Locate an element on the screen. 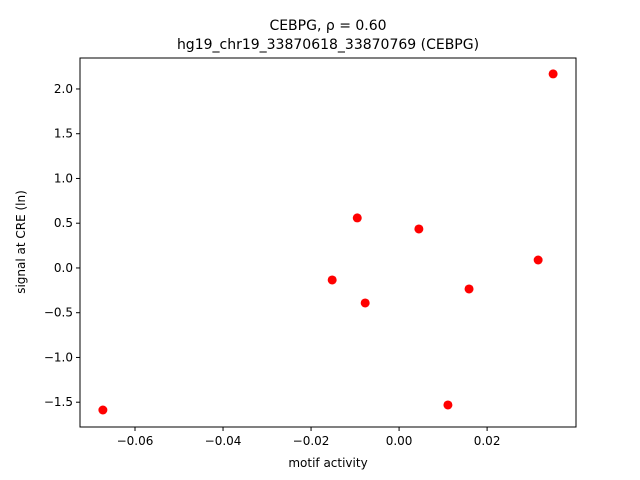 This screenshot has height=480, width=640. y-tick-label: 0.0 is located at coordinates (63, 268).